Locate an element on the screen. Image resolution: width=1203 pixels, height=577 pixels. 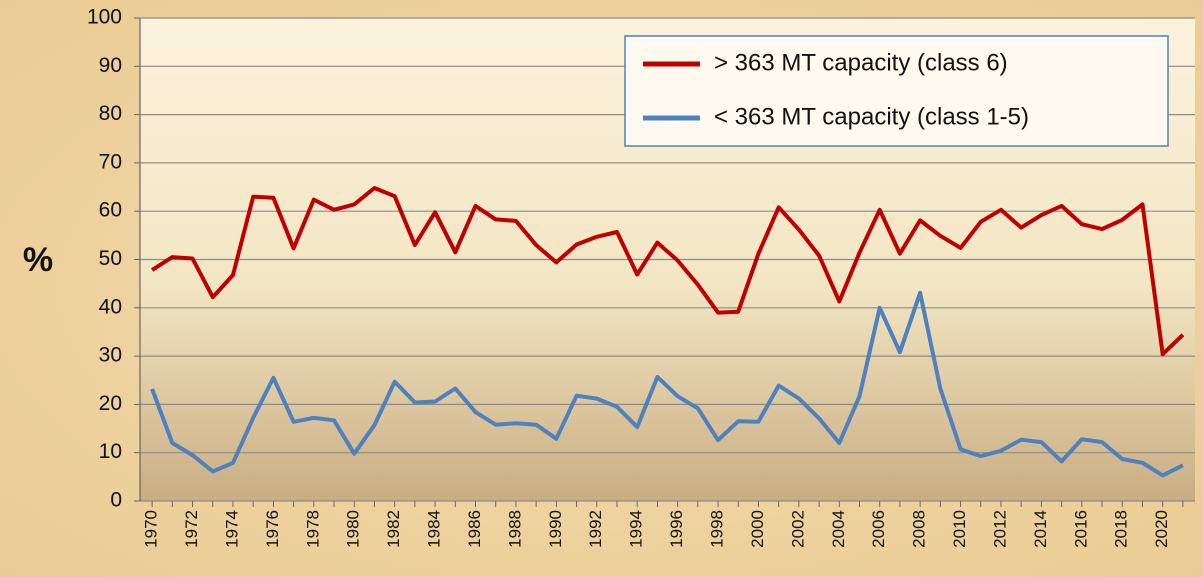
x-tick-label: 1998 is located at coordinates (717, 529).